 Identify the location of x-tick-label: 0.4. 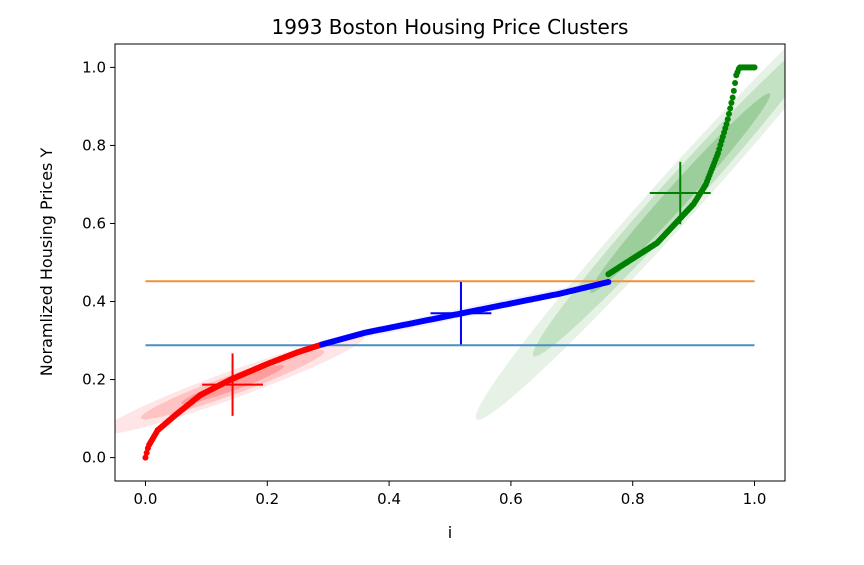
(389, 499).